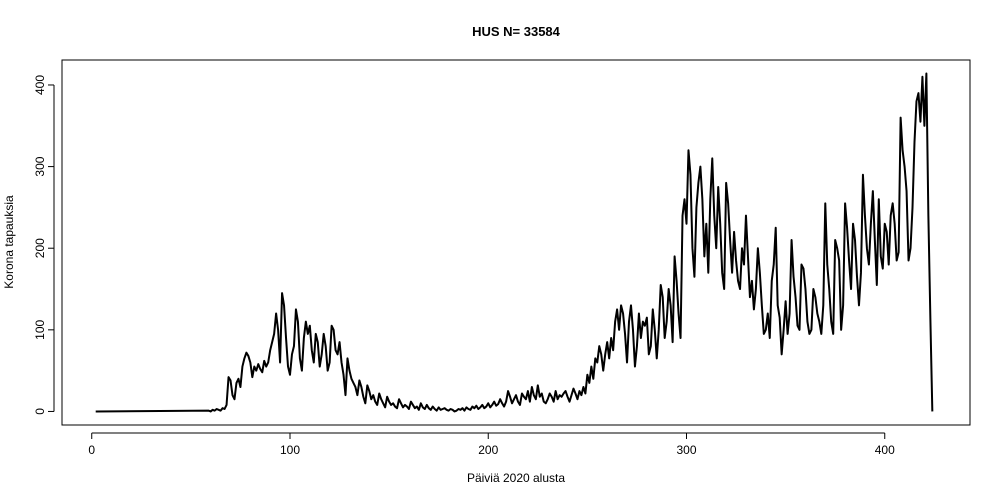 The image size is (1000, 500). I want to click on y-tick-label: 0, so click(40, 411).